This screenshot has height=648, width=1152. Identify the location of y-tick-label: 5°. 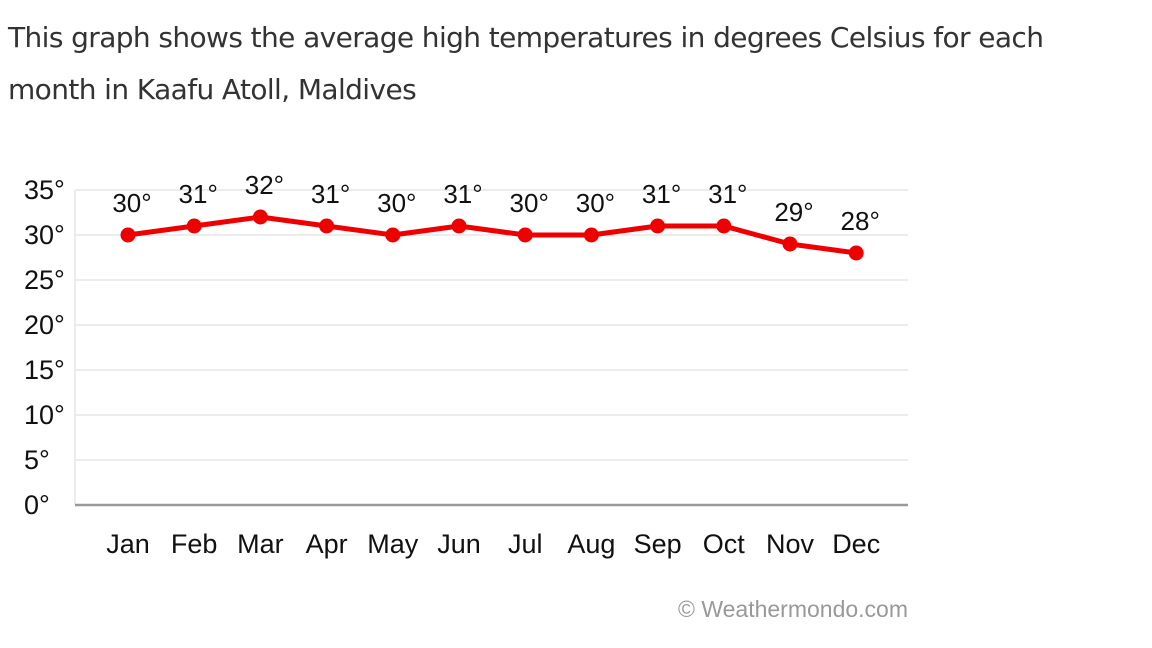
(37, 460).